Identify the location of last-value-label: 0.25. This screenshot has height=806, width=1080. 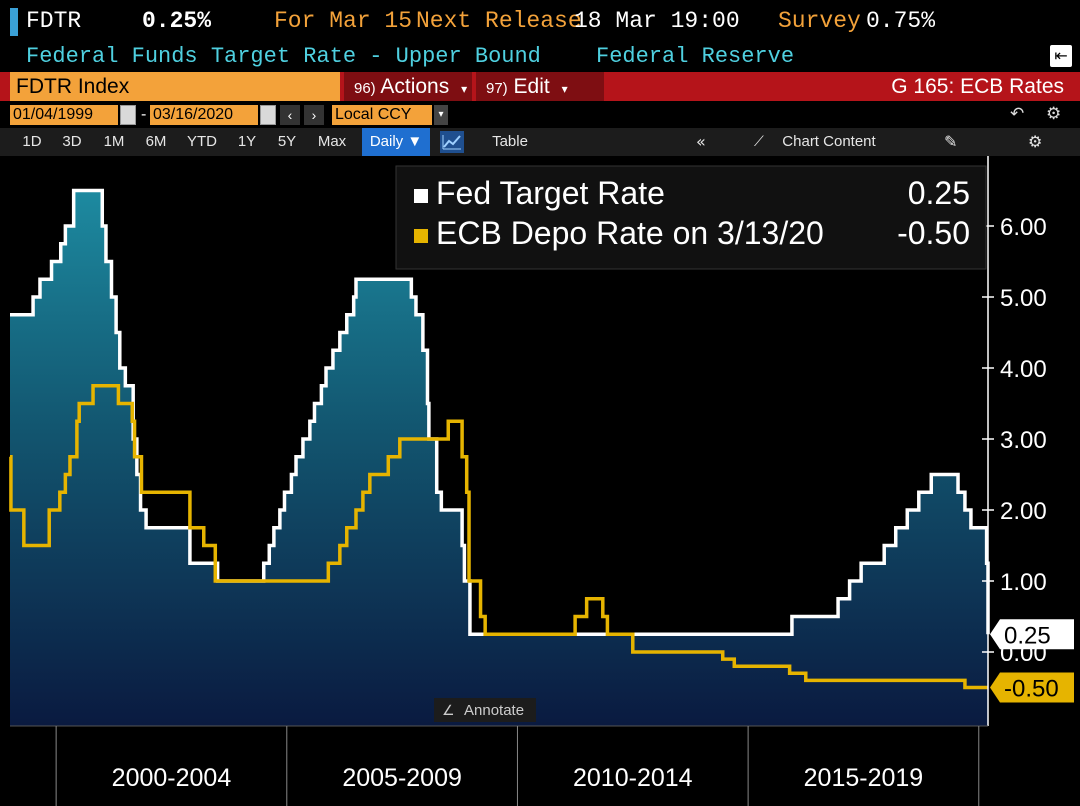
(1027, 635).